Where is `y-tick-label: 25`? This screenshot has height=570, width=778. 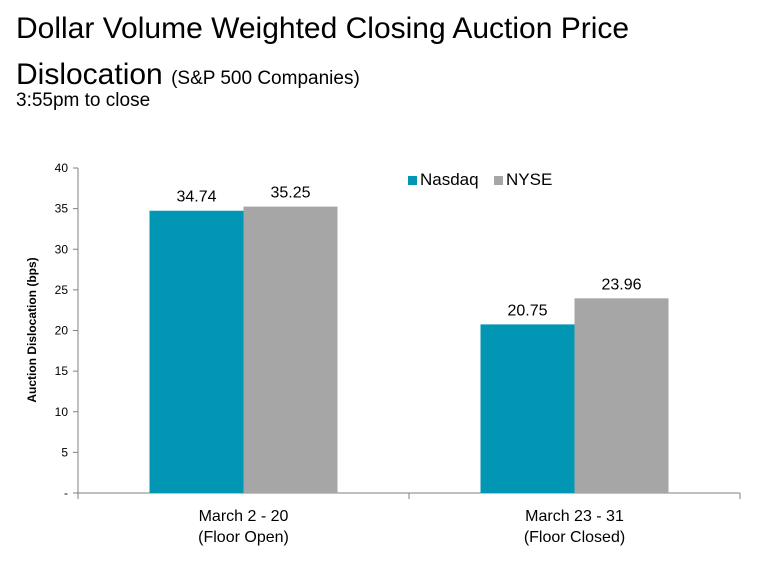
y-tick-label: 25 is located at coordinates (62, 290).